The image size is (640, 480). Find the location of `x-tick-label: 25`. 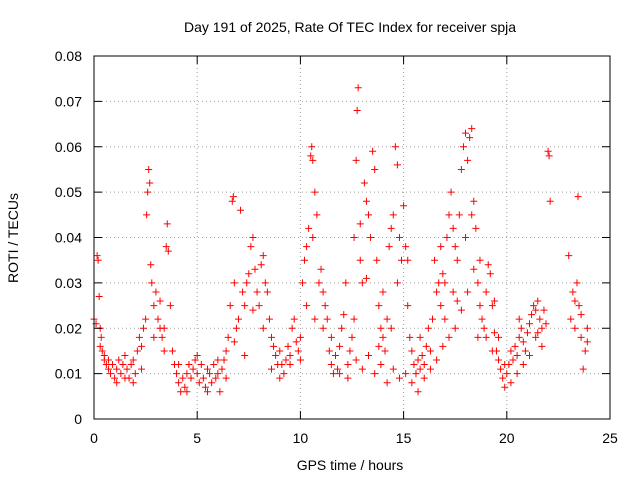

x-tick-label: 25 is located at coordinates (610, 438).